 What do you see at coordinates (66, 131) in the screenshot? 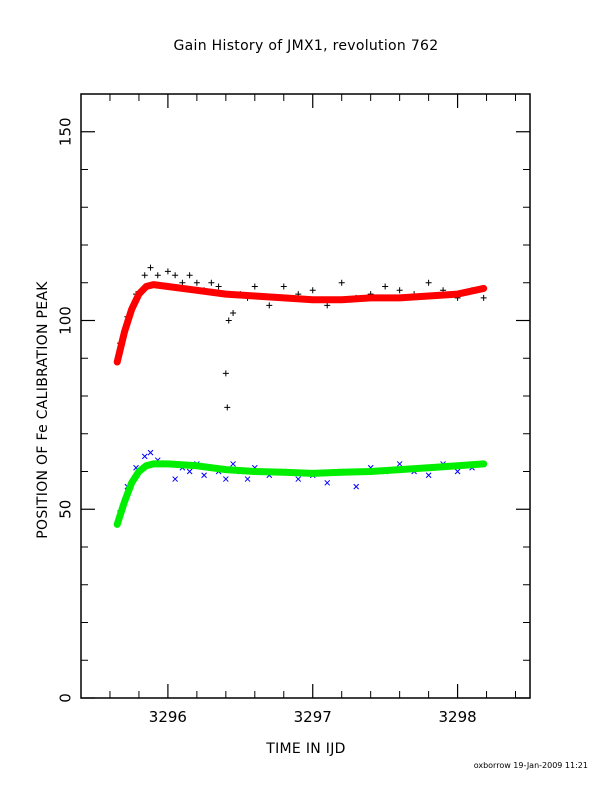
I see `y-tick-label: 150` at bounding box center [66, 131].